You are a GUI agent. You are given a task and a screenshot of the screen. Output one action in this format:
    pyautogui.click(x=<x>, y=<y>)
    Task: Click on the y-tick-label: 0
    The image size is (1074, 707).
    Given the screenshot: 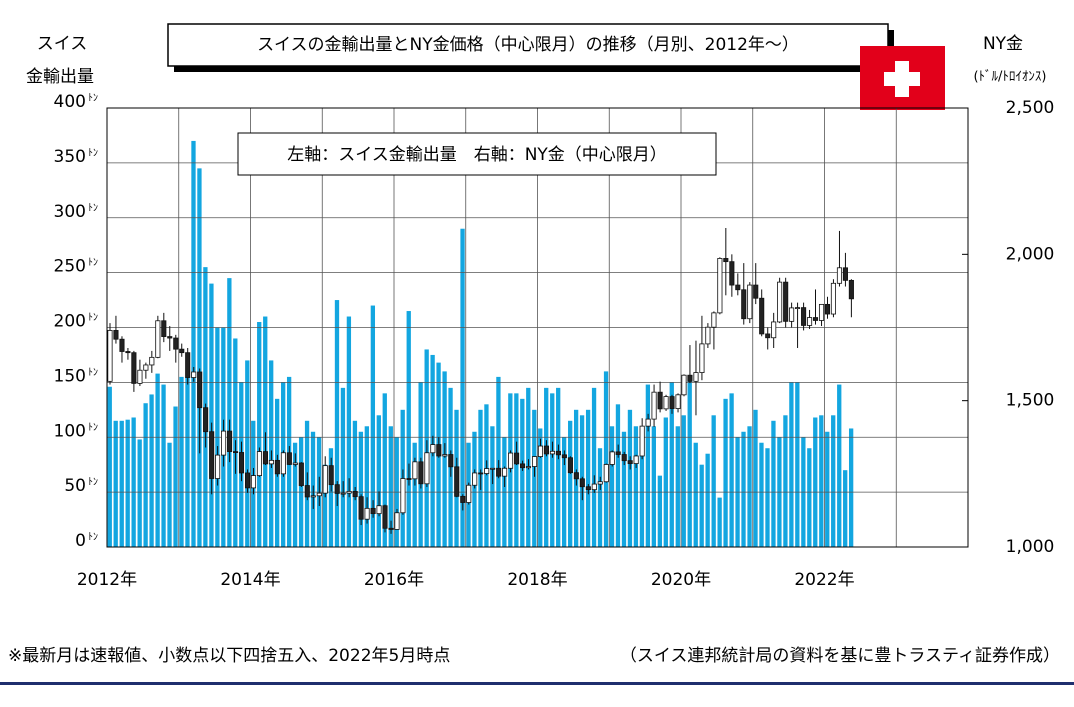 What is the action you would take?
    pyautogui.click(x=80, y=541)
    